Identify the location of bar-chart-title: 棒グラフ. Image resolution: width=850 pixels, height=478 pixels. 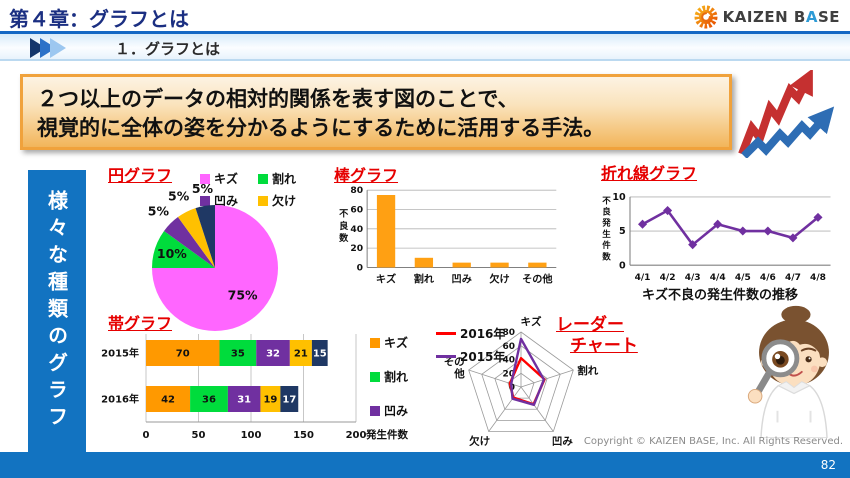
(366, 175).